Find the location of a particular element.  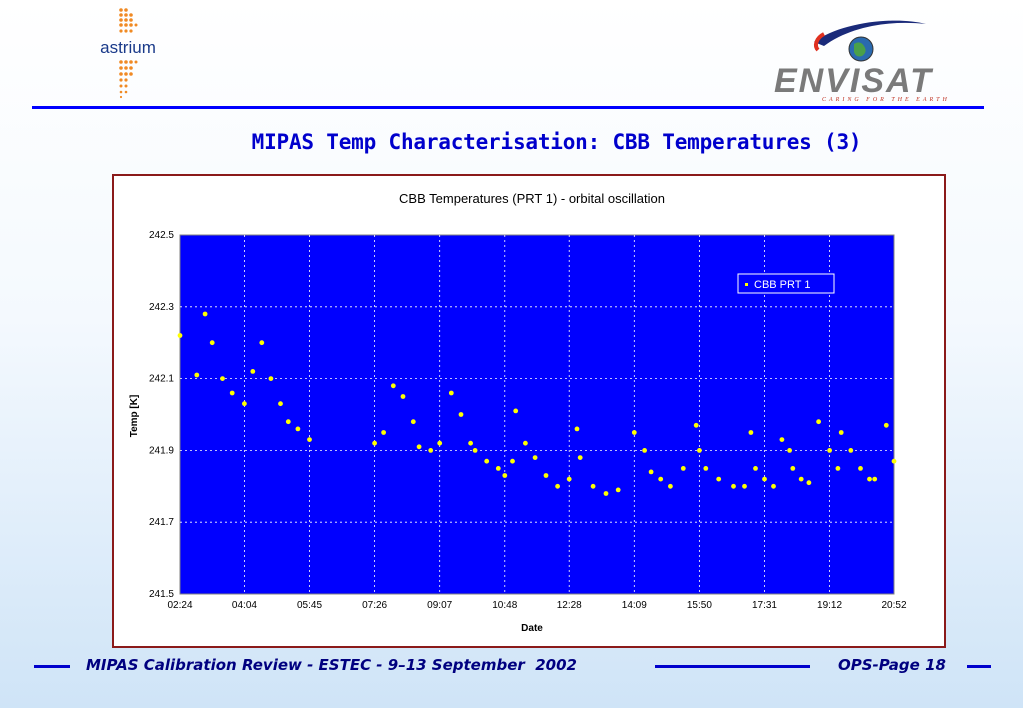

legend: CBB PRT 1 is located at coordinates (786, 283).